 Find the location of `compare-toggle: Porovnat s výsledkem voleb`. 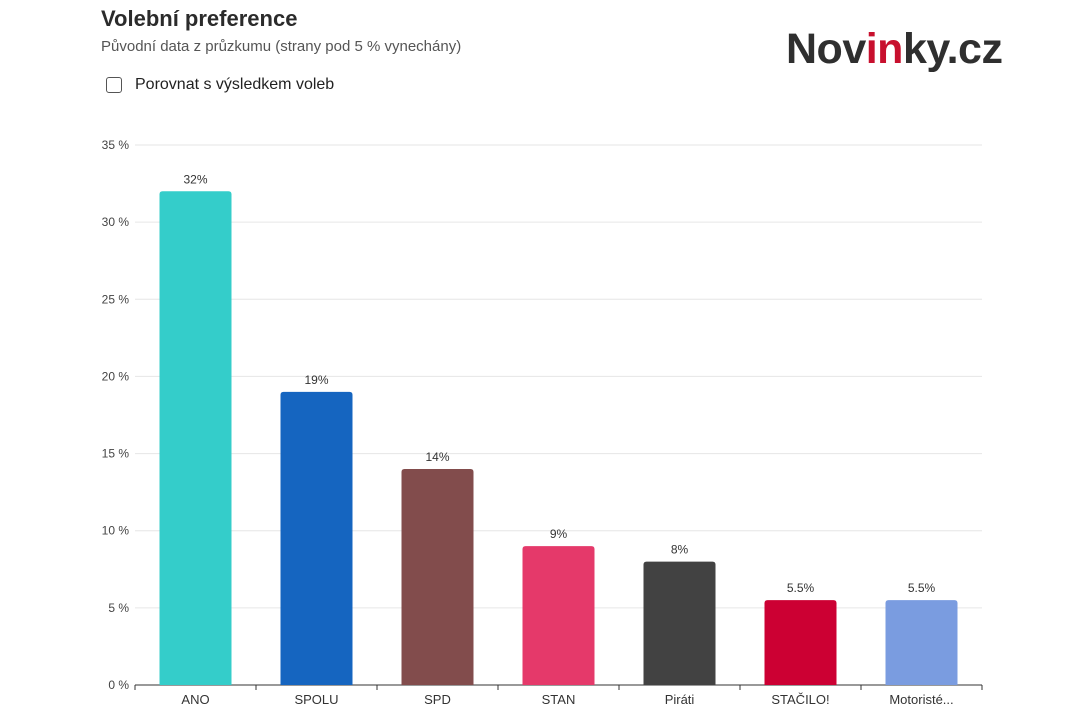

compare-toggle: Porovnat s výsledkem voleb is located at coordinates (220, 85).